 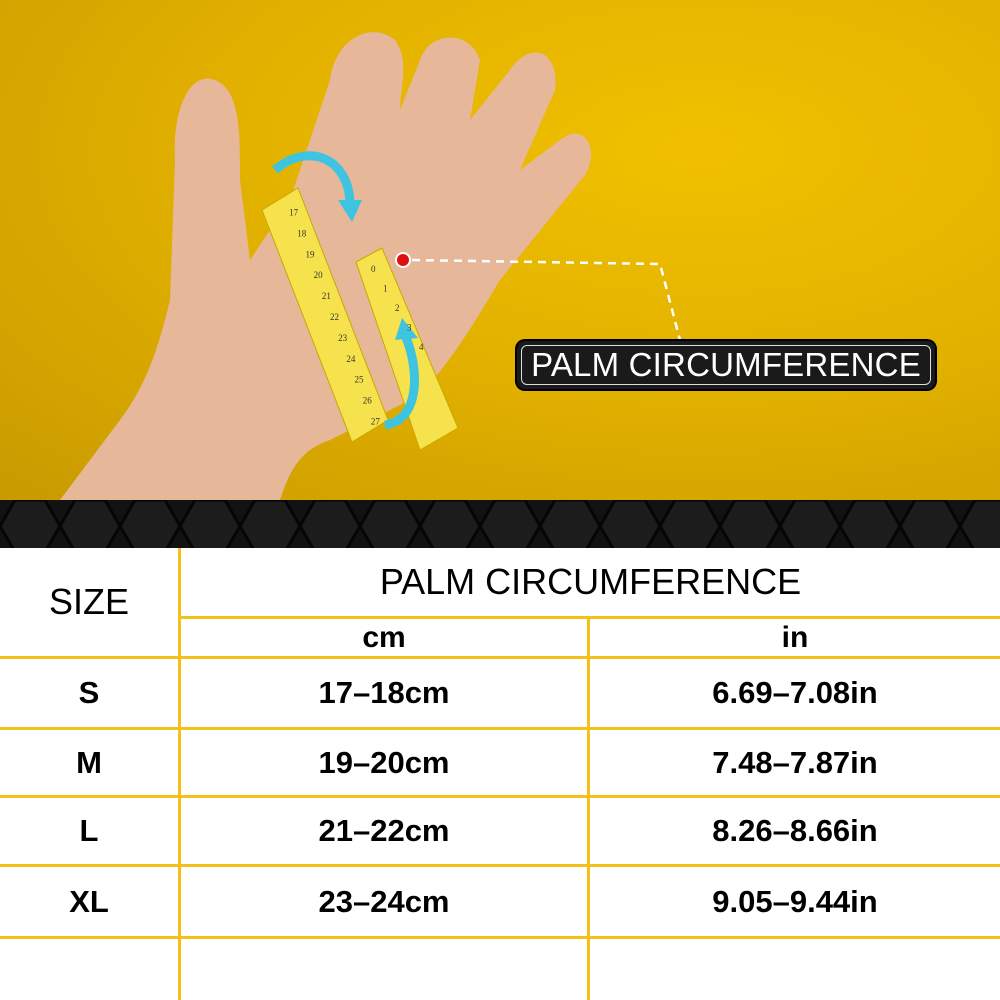 What do you see at coordinates (385, 288) in the screenshot?
I see `tape-mark-label: 1` at bounding box center [385, 288].